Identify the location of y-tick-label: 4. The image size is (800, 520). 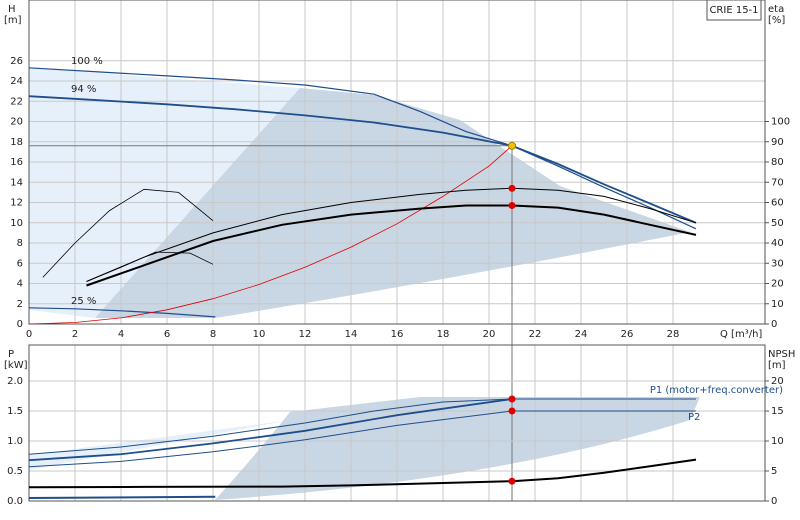
(20, 284).